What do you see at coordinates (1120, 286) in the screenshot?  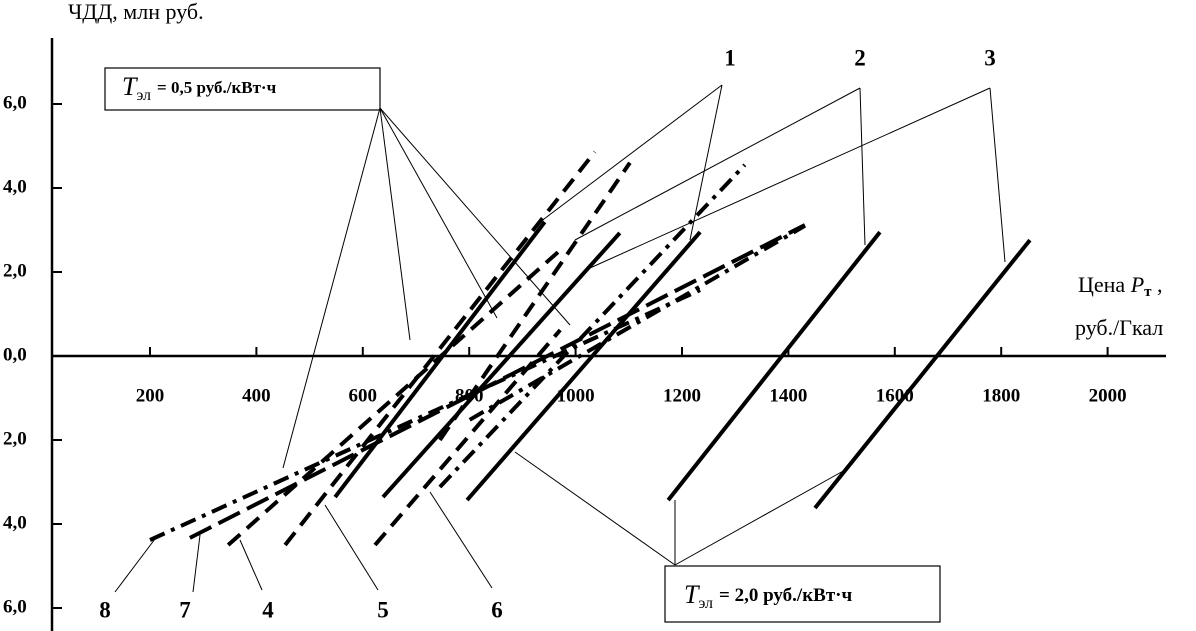 I see `x-axis-label: Цена Pт ,` at bounding box center [1120, 286].